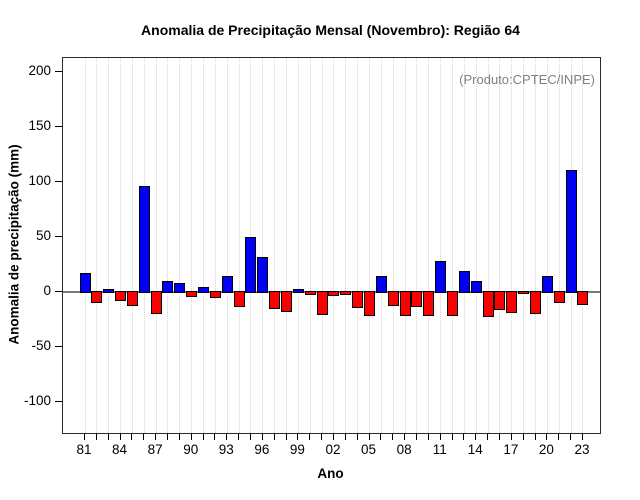 The width and height of the screenshot is (640, 500). I want to click on y-tick-label: 200, so click(39, 70).